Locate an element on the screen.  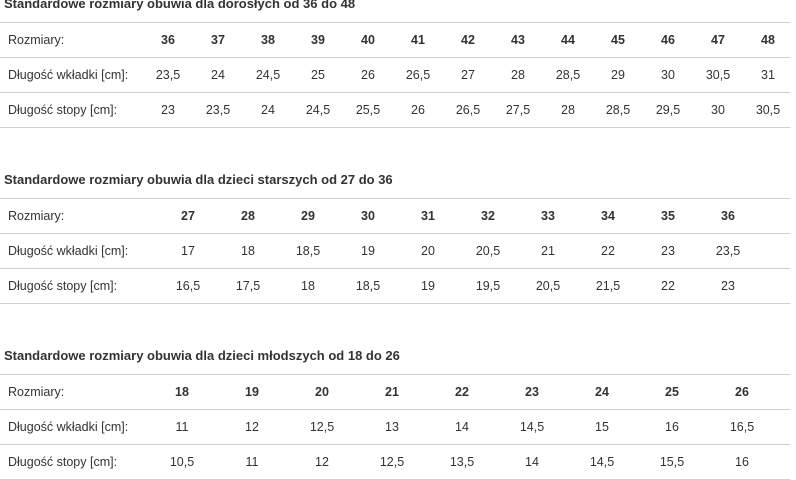
length-cell: 20,5 is located at coordinates (548, 286).